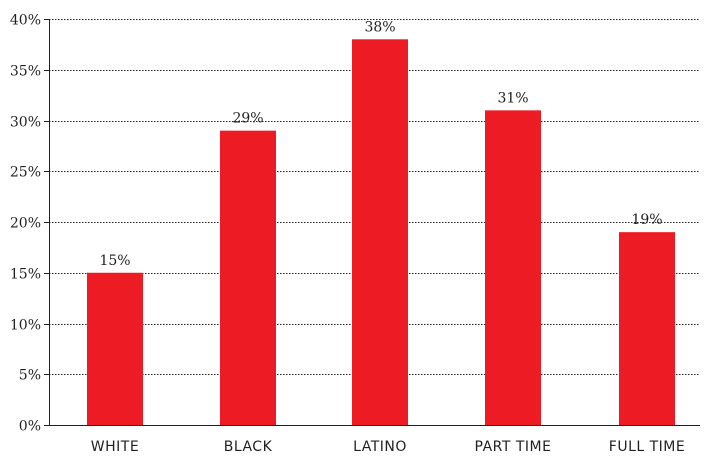 Image resolution: width=706 pixels, height=456 pixels. What do you see at coordinates (115, 447) in the screenshot?
I see `x-tick-label-white: WHITE` at bounding box center [115, 447].